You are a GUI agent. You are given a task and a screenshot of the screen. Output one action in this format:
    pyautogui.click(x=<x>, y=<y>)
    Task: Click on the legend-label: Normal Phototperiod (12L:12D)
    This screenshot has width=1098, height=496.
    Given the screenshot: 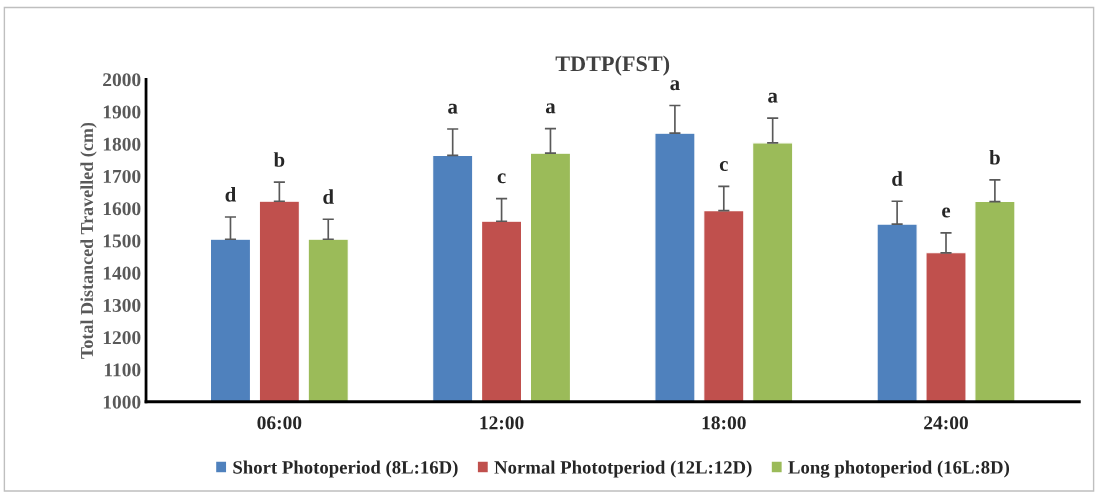 What is the action you would take?
    pyautogui.click(x=623, y=469)
    